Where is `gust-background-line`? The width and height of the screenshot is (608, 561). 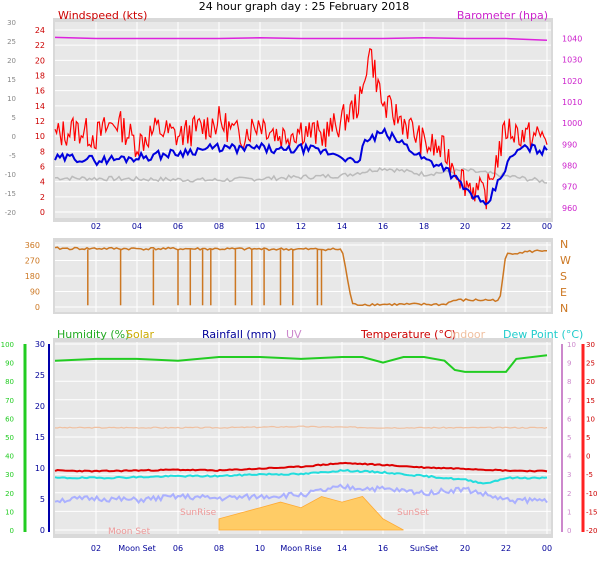 gust-background-line is located at coordinates (301, 175).